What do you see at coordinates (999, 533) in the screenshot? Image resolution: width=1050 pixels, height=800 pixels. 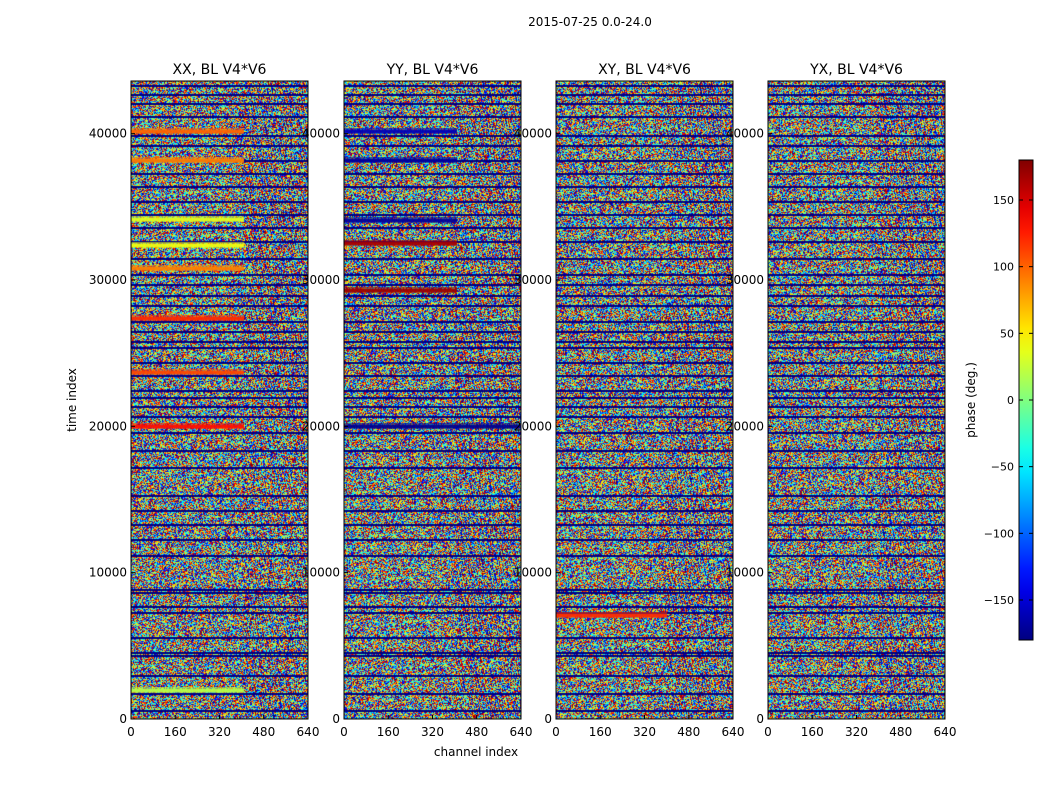 I see `colorbar-tick-label: −100` at bounding box center [999, 533].